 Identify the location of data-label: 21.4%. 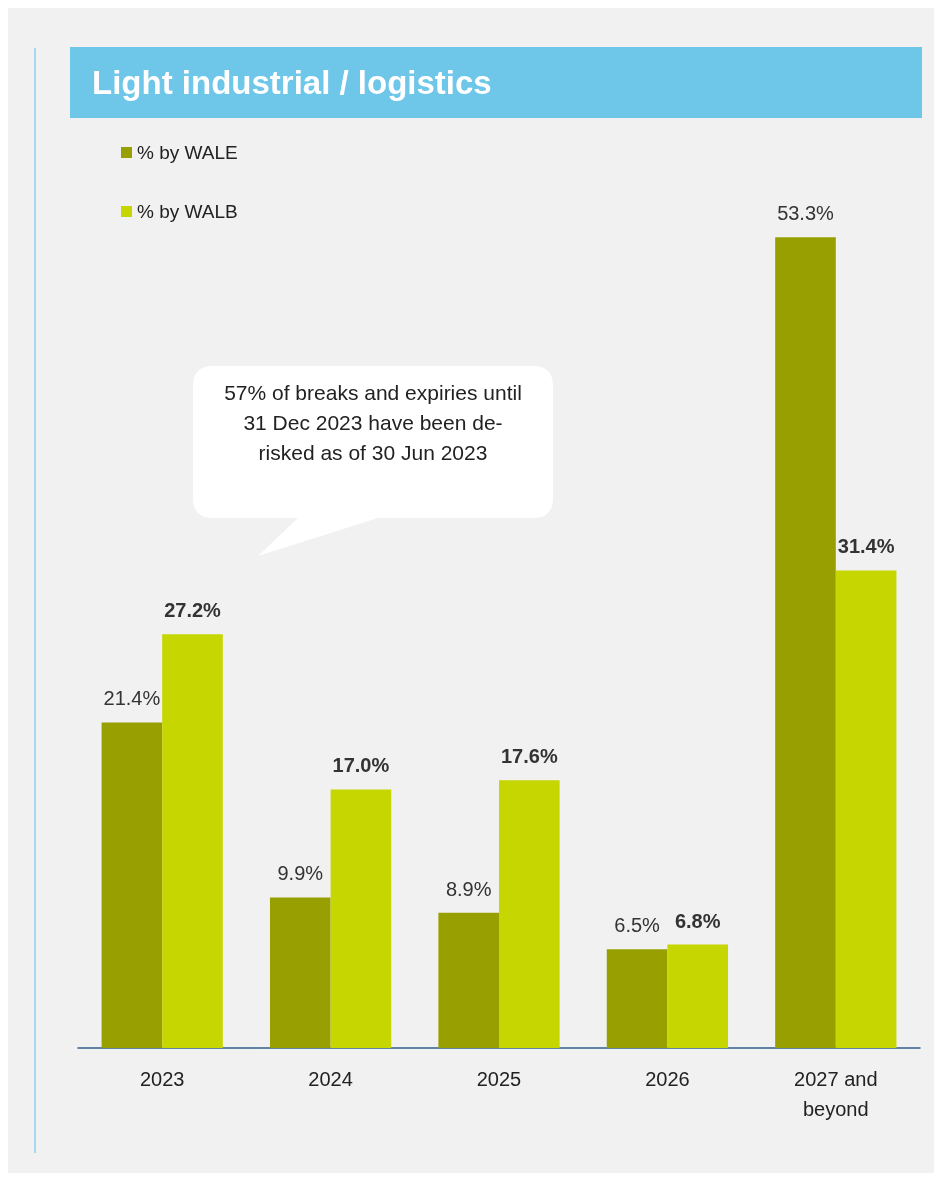
(132, 698).